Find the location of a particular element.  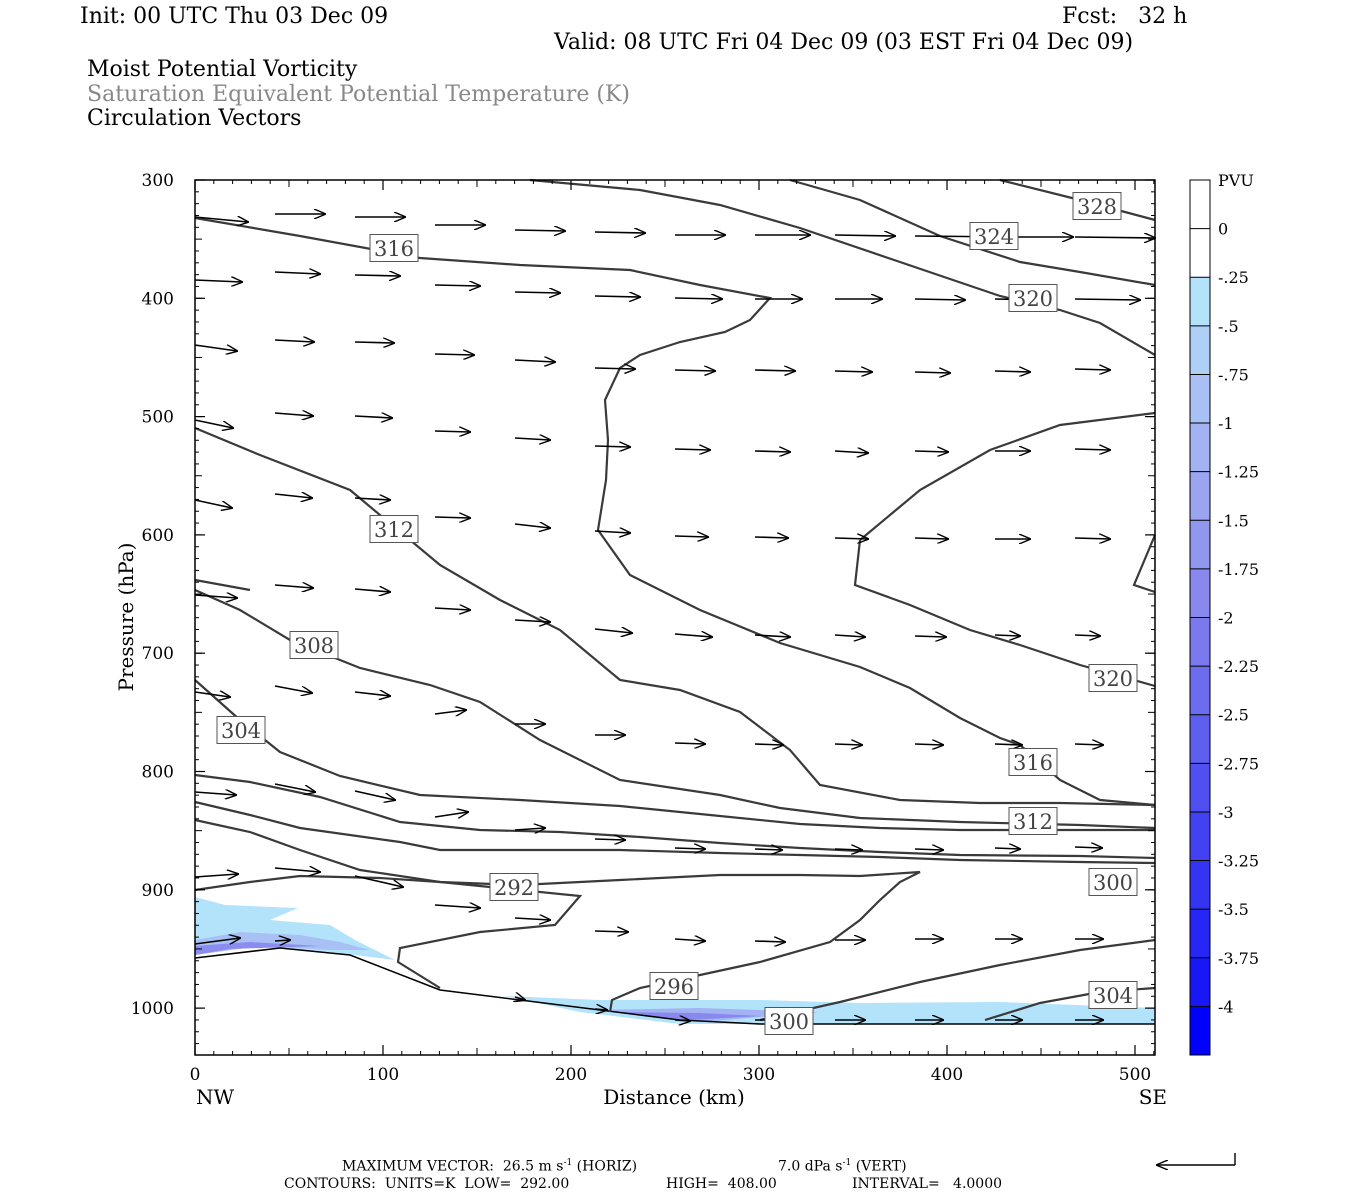

max-vector-line: MAXIMUM VECTOR: 26.5 m s-1 (HORIZ) is located at coordinates (489, 1166).